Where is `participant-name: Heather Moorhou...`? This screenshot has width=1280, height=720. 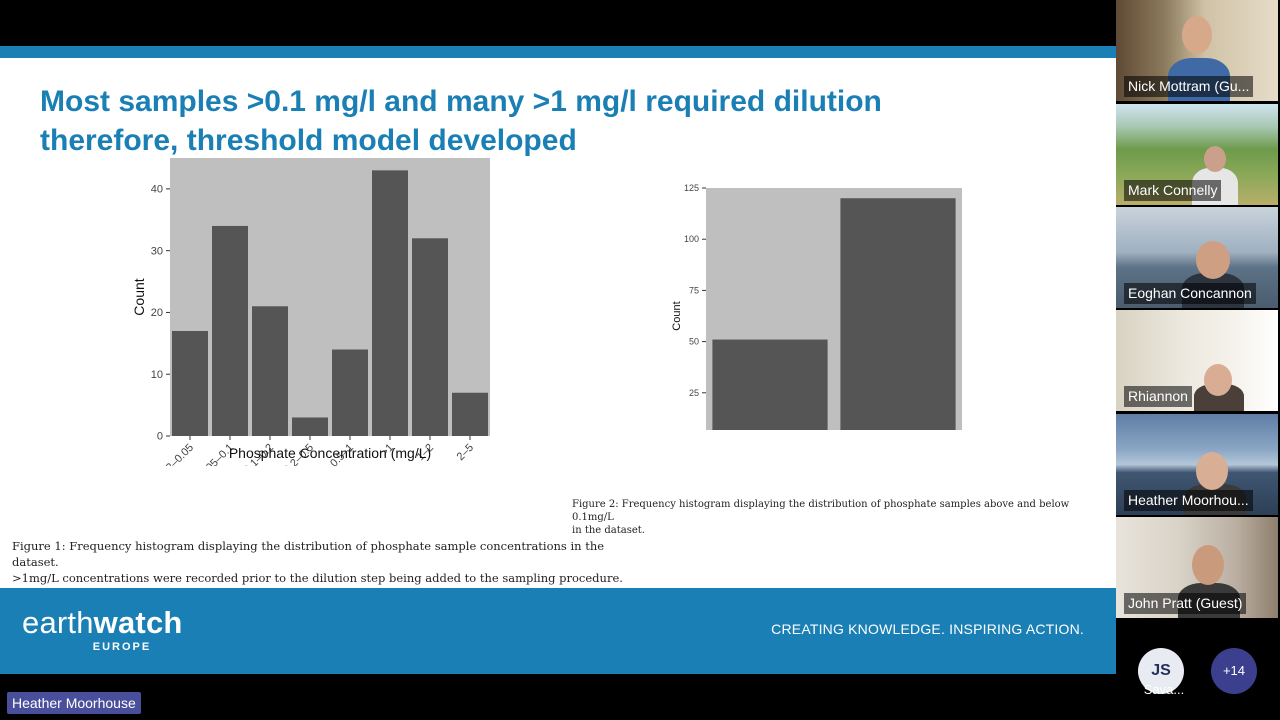 participant-name: Heather Moorhou... is located at coordinates (1188, 500).